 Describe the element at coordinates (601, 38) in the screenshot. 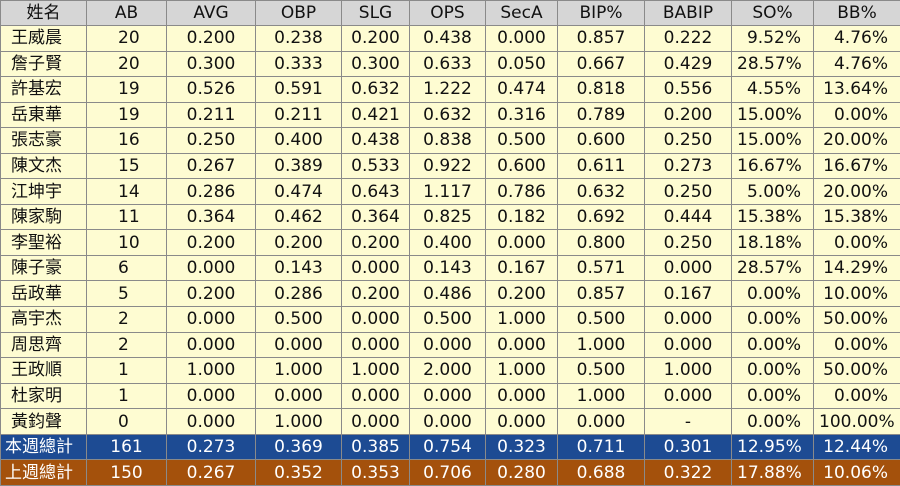

I see `bip-pct-value: 0.857` at that location.